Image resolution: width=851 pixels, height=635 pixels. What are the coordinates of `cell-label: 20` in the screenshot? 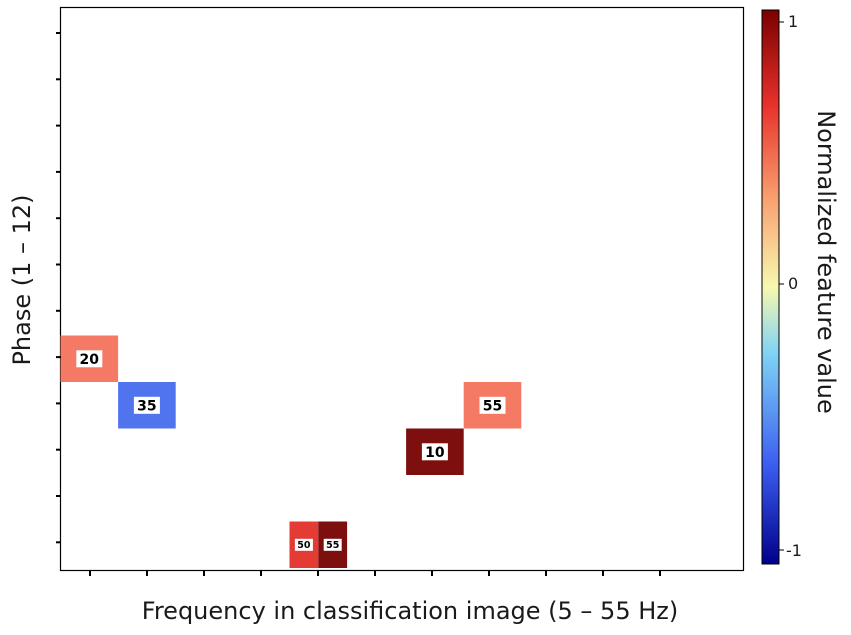 It's located at (90, 360).